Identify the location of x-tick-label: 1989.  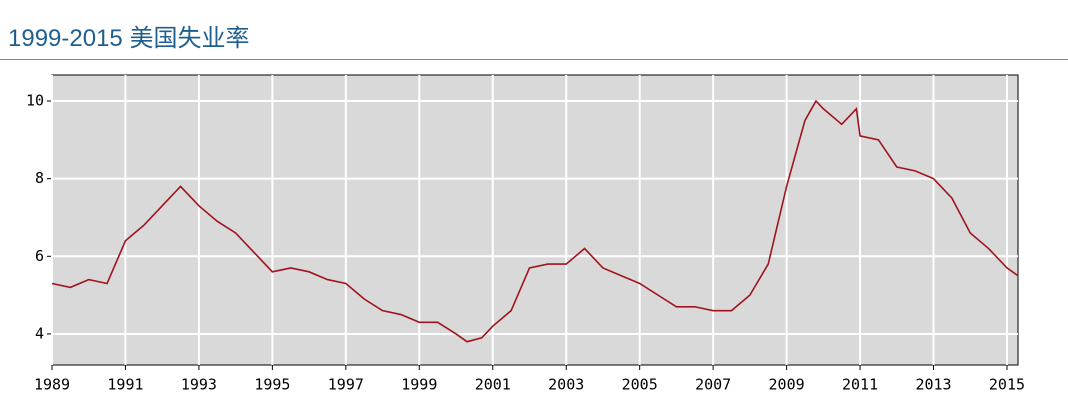
(52, 385).